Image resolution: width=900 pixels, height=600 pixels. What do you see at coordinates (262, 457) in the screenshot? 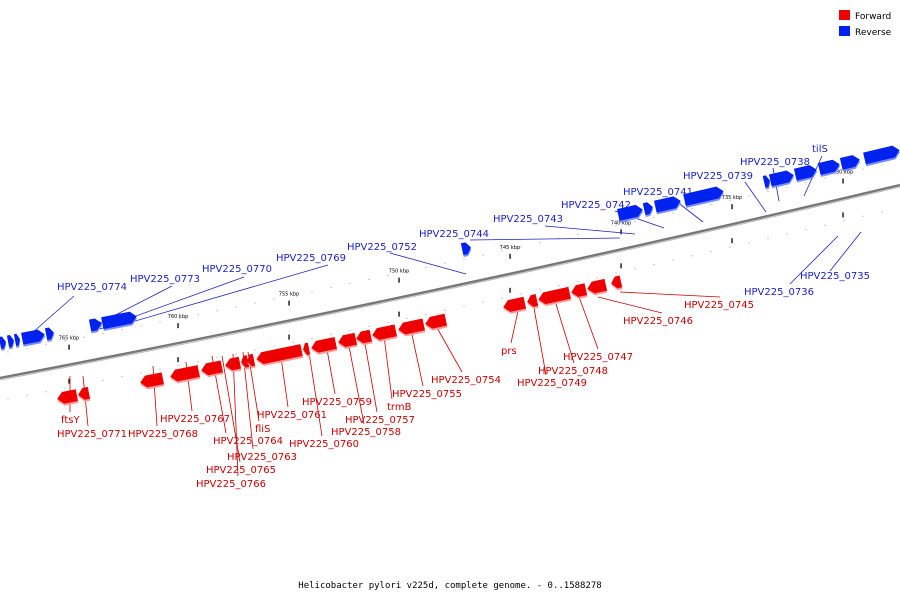
I see `gene-label-hpv225-0763: HPV225_0763` at bounding box center [262, 457].